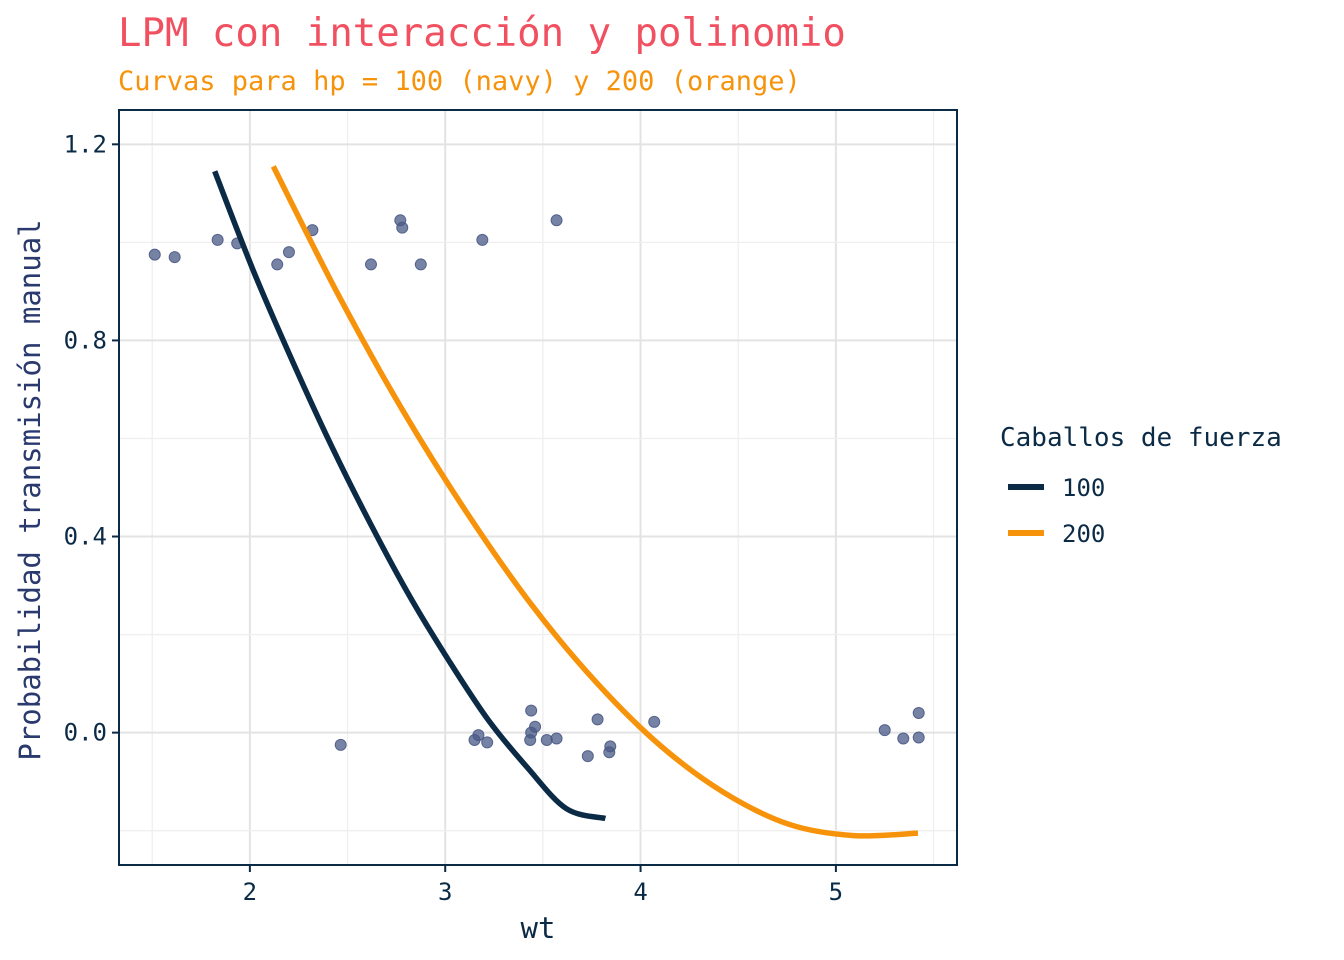  Describe the element at coordinates (250, 892) in the screenshot. I see `x-tick-label: 2` at that location.